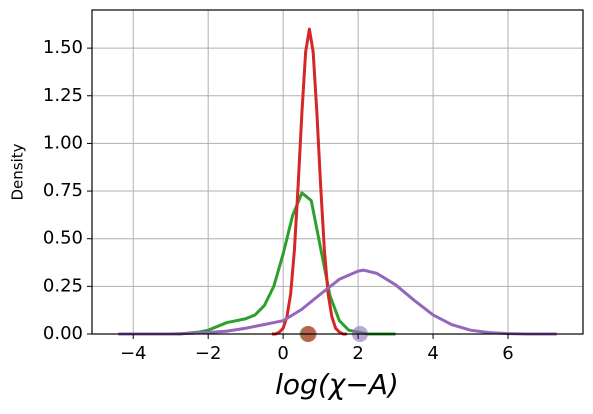  Describe the element at coordinates (63, 238) in the screenshot. I see `y-tick-label: 0.50` at that location.